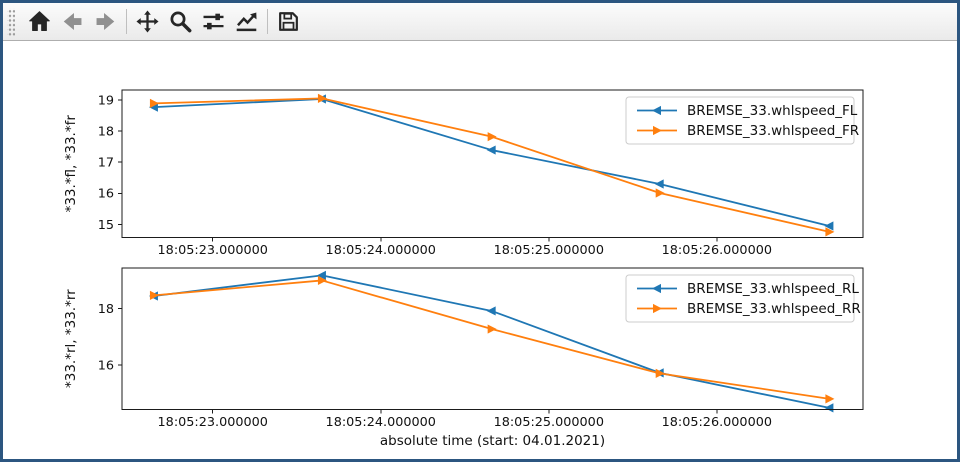 The height and width of the screenshot is (463, 960). I want to click on back-button, so click(72, 21).